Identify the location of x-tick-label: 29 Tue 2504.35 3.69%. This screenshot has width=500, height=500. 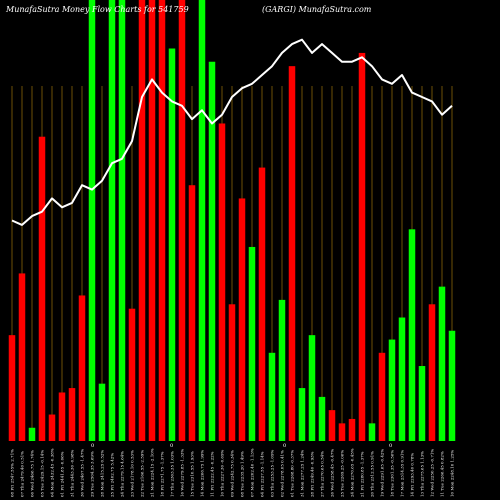
(92, 474).